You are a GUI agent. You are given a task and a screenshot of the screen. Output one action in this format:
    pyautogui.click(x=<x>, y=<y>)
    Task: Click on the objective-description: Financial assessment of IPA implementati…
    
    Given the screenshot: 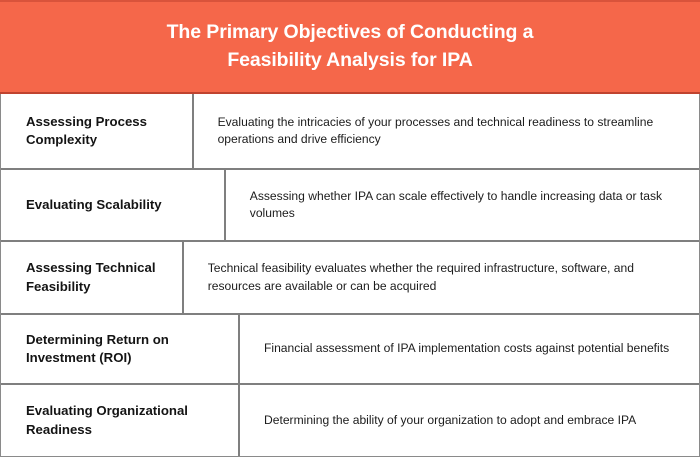 What is the action you would take?
    pyautogui.click(x=467, y=348)
    